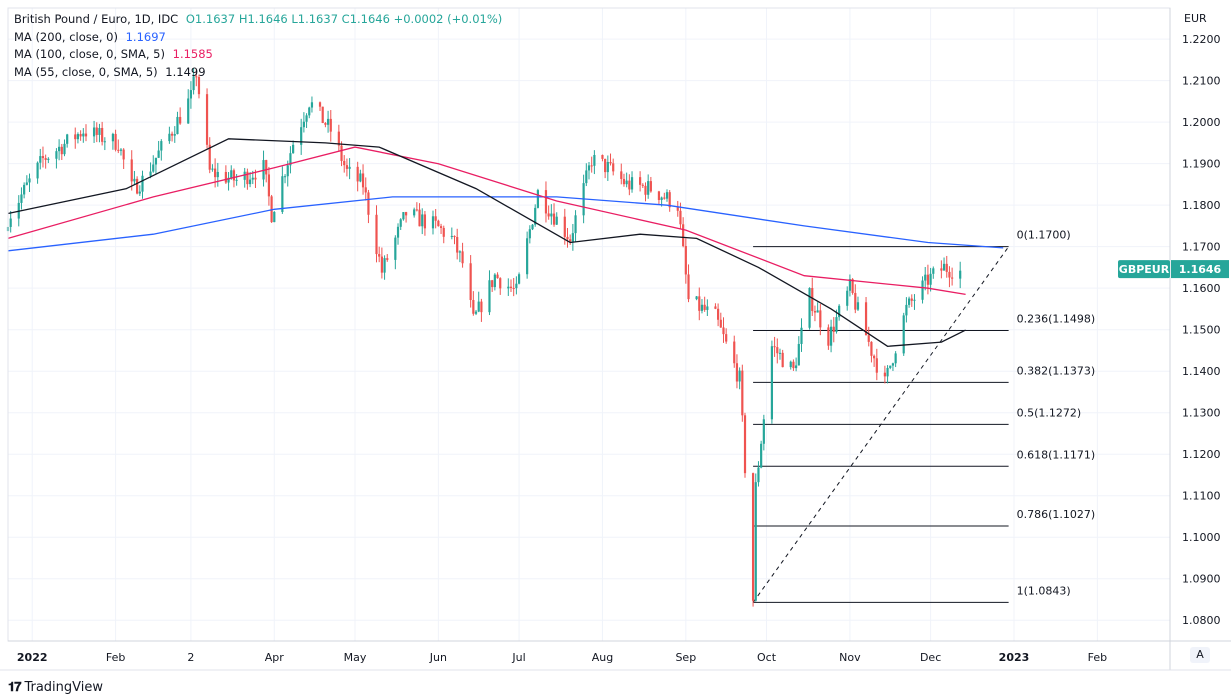  What do you see at coordinates (258, 73) in the screenshot?
I see `indicator-ma55: MA (55, close, 0, SMA, 5) 1.1499` at bounding box center [258, 73].